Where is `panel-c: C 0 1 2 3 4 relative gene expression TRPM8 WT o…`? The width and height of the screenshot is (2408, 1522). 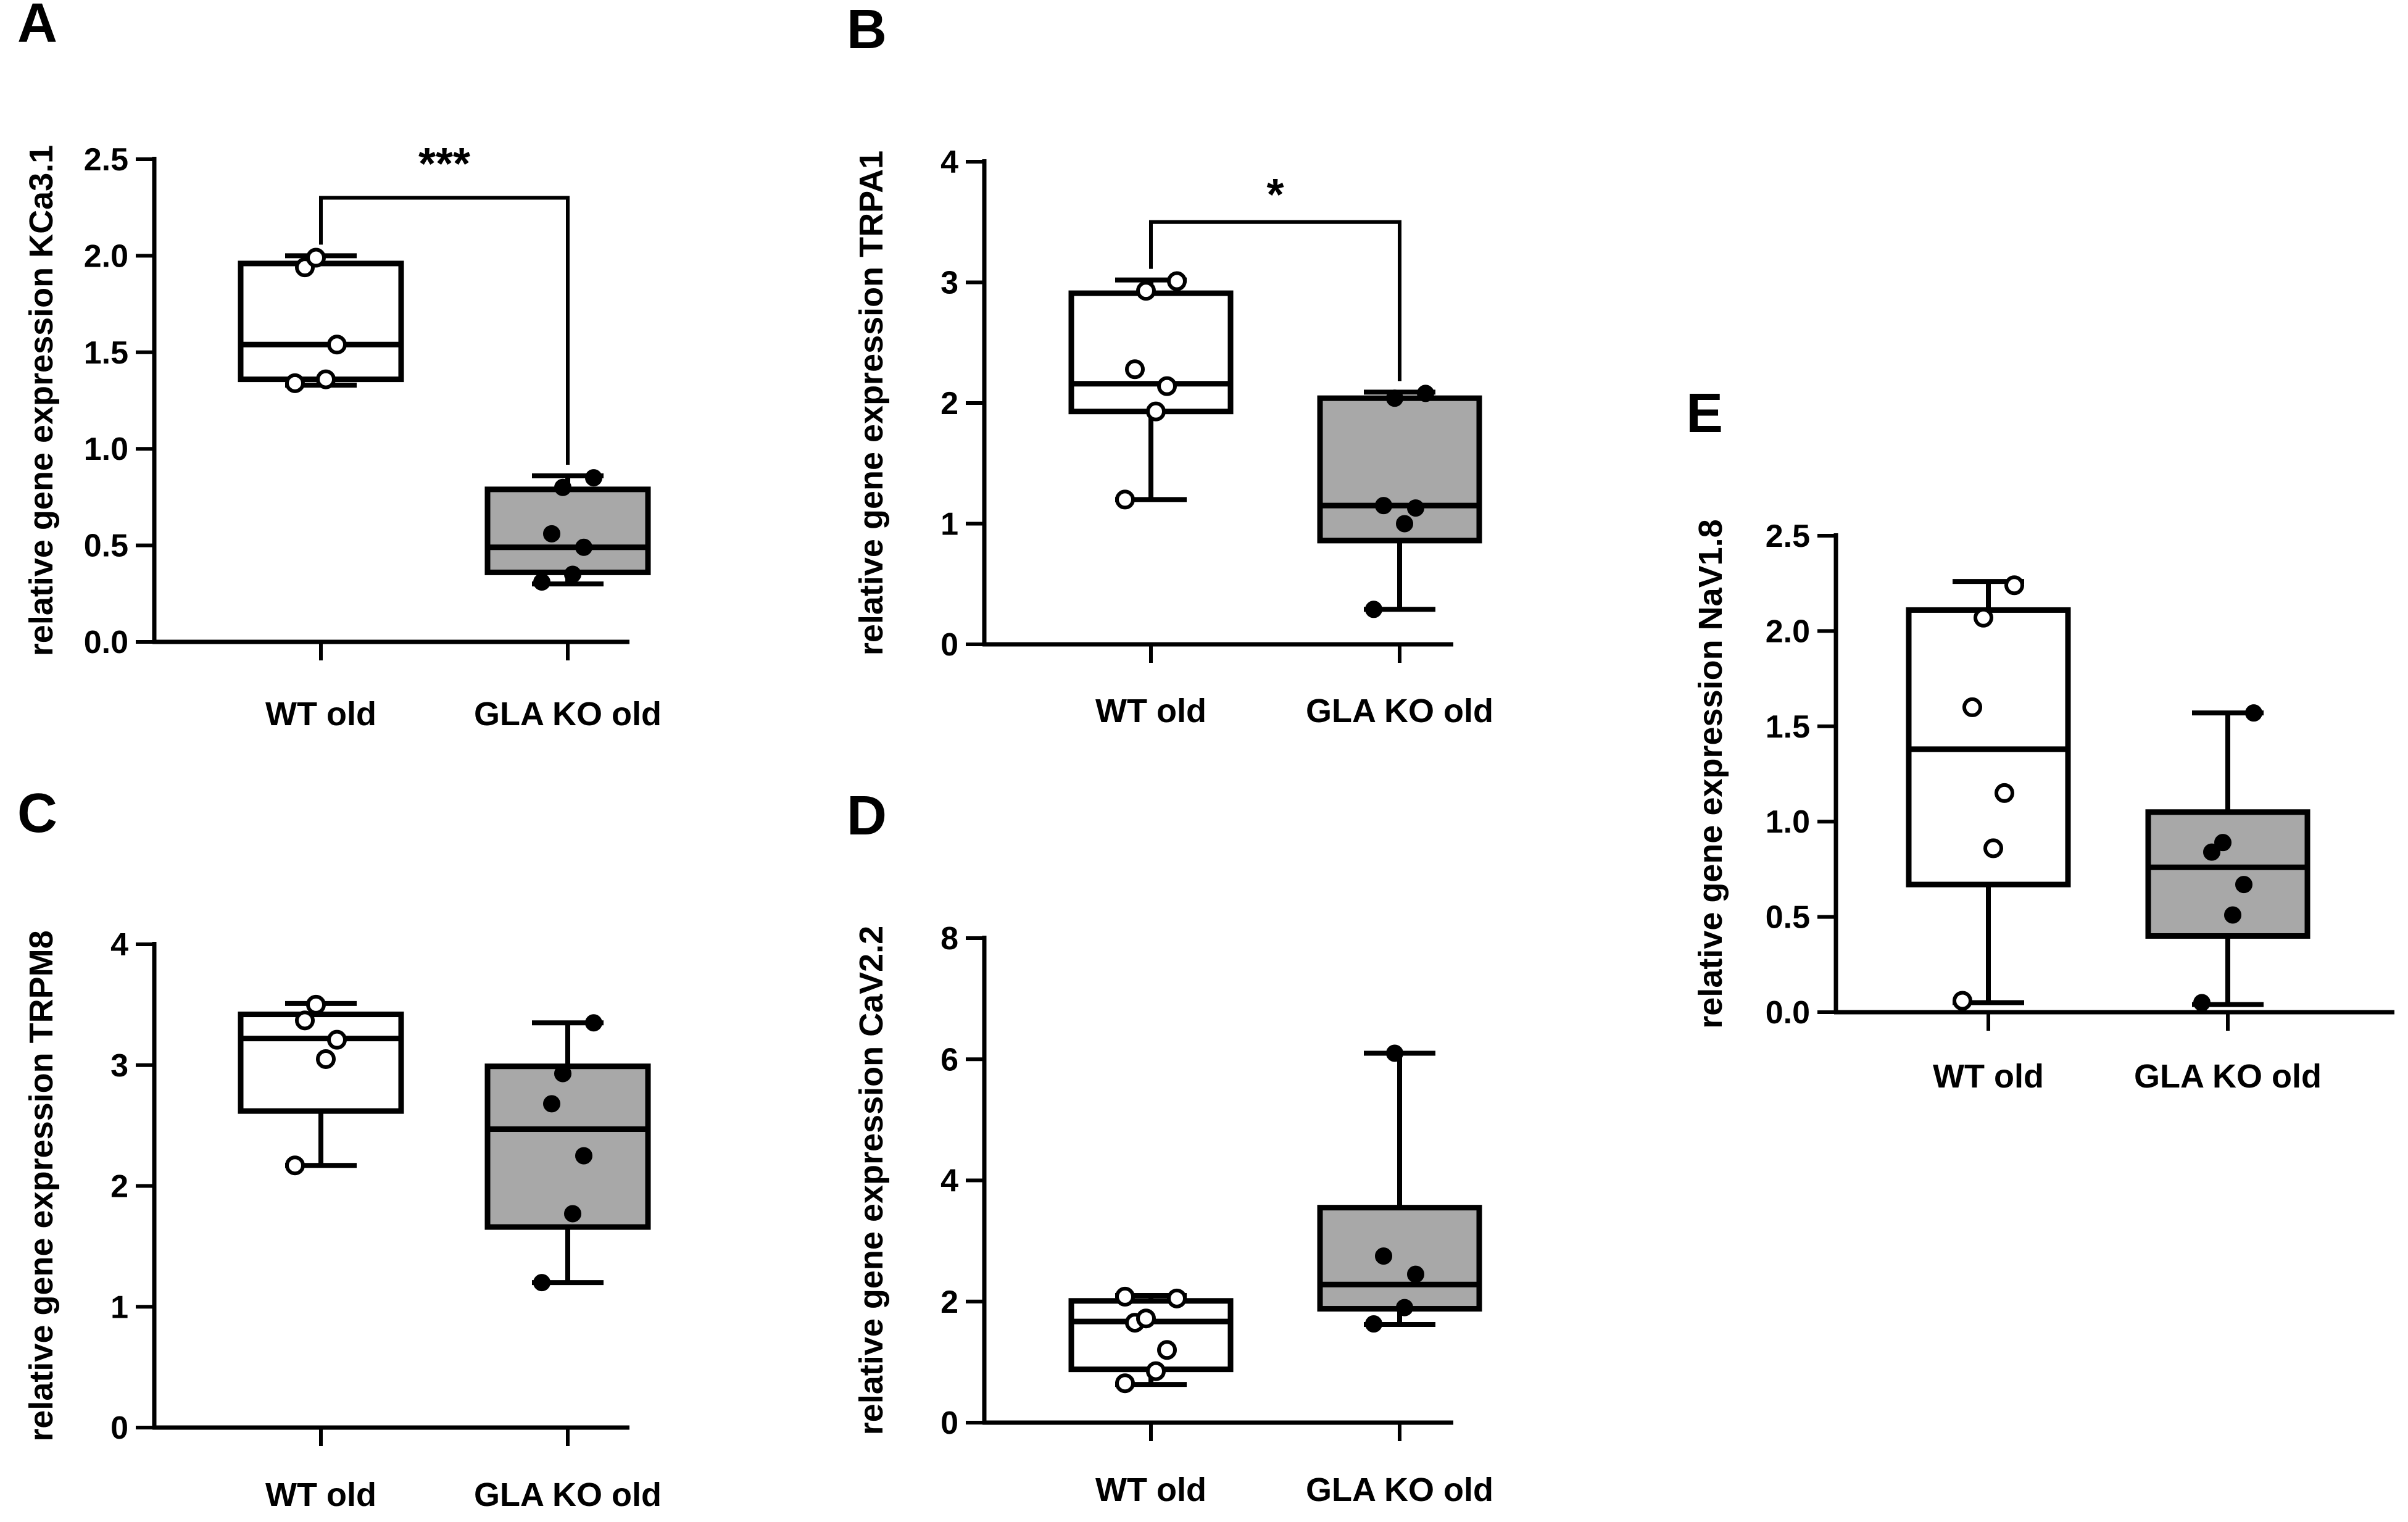
panel-c: C 0 1 2 3 4 relative gene expression TRPM8 WT o… is located at coordinates (339, 1148).